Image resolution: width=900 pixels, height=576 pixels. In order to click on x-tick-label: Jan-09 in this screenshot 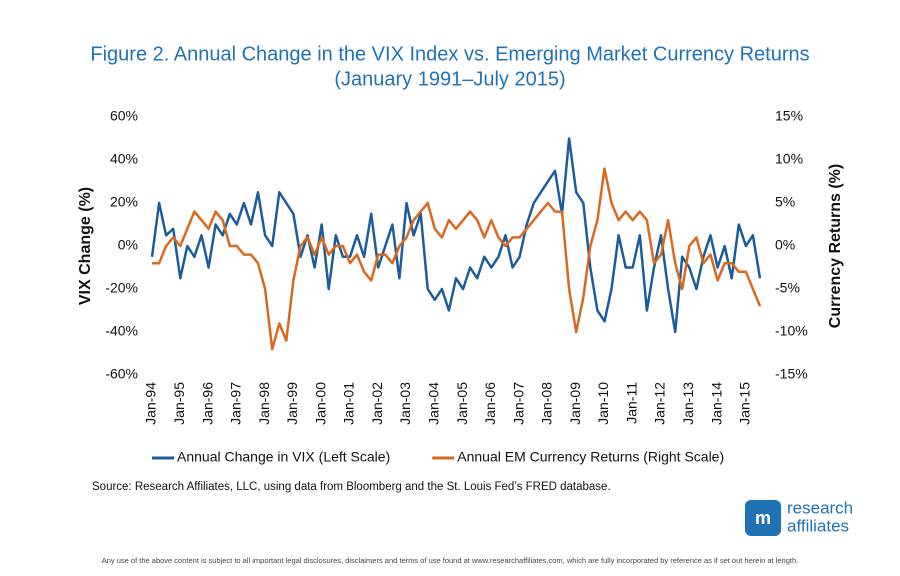, I will do `click(575, 403)`.